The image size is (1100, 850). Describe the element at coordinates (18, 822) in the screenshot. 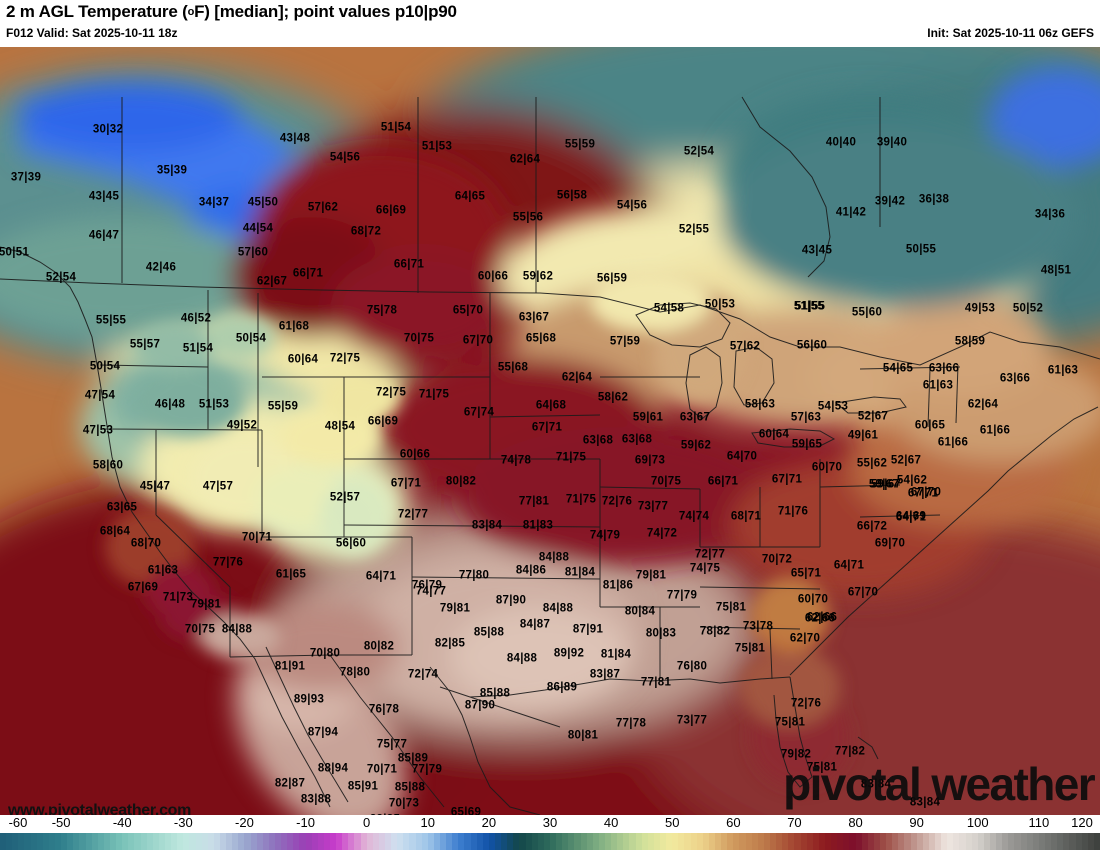

I see `colorbar-tick: -60` at that location.